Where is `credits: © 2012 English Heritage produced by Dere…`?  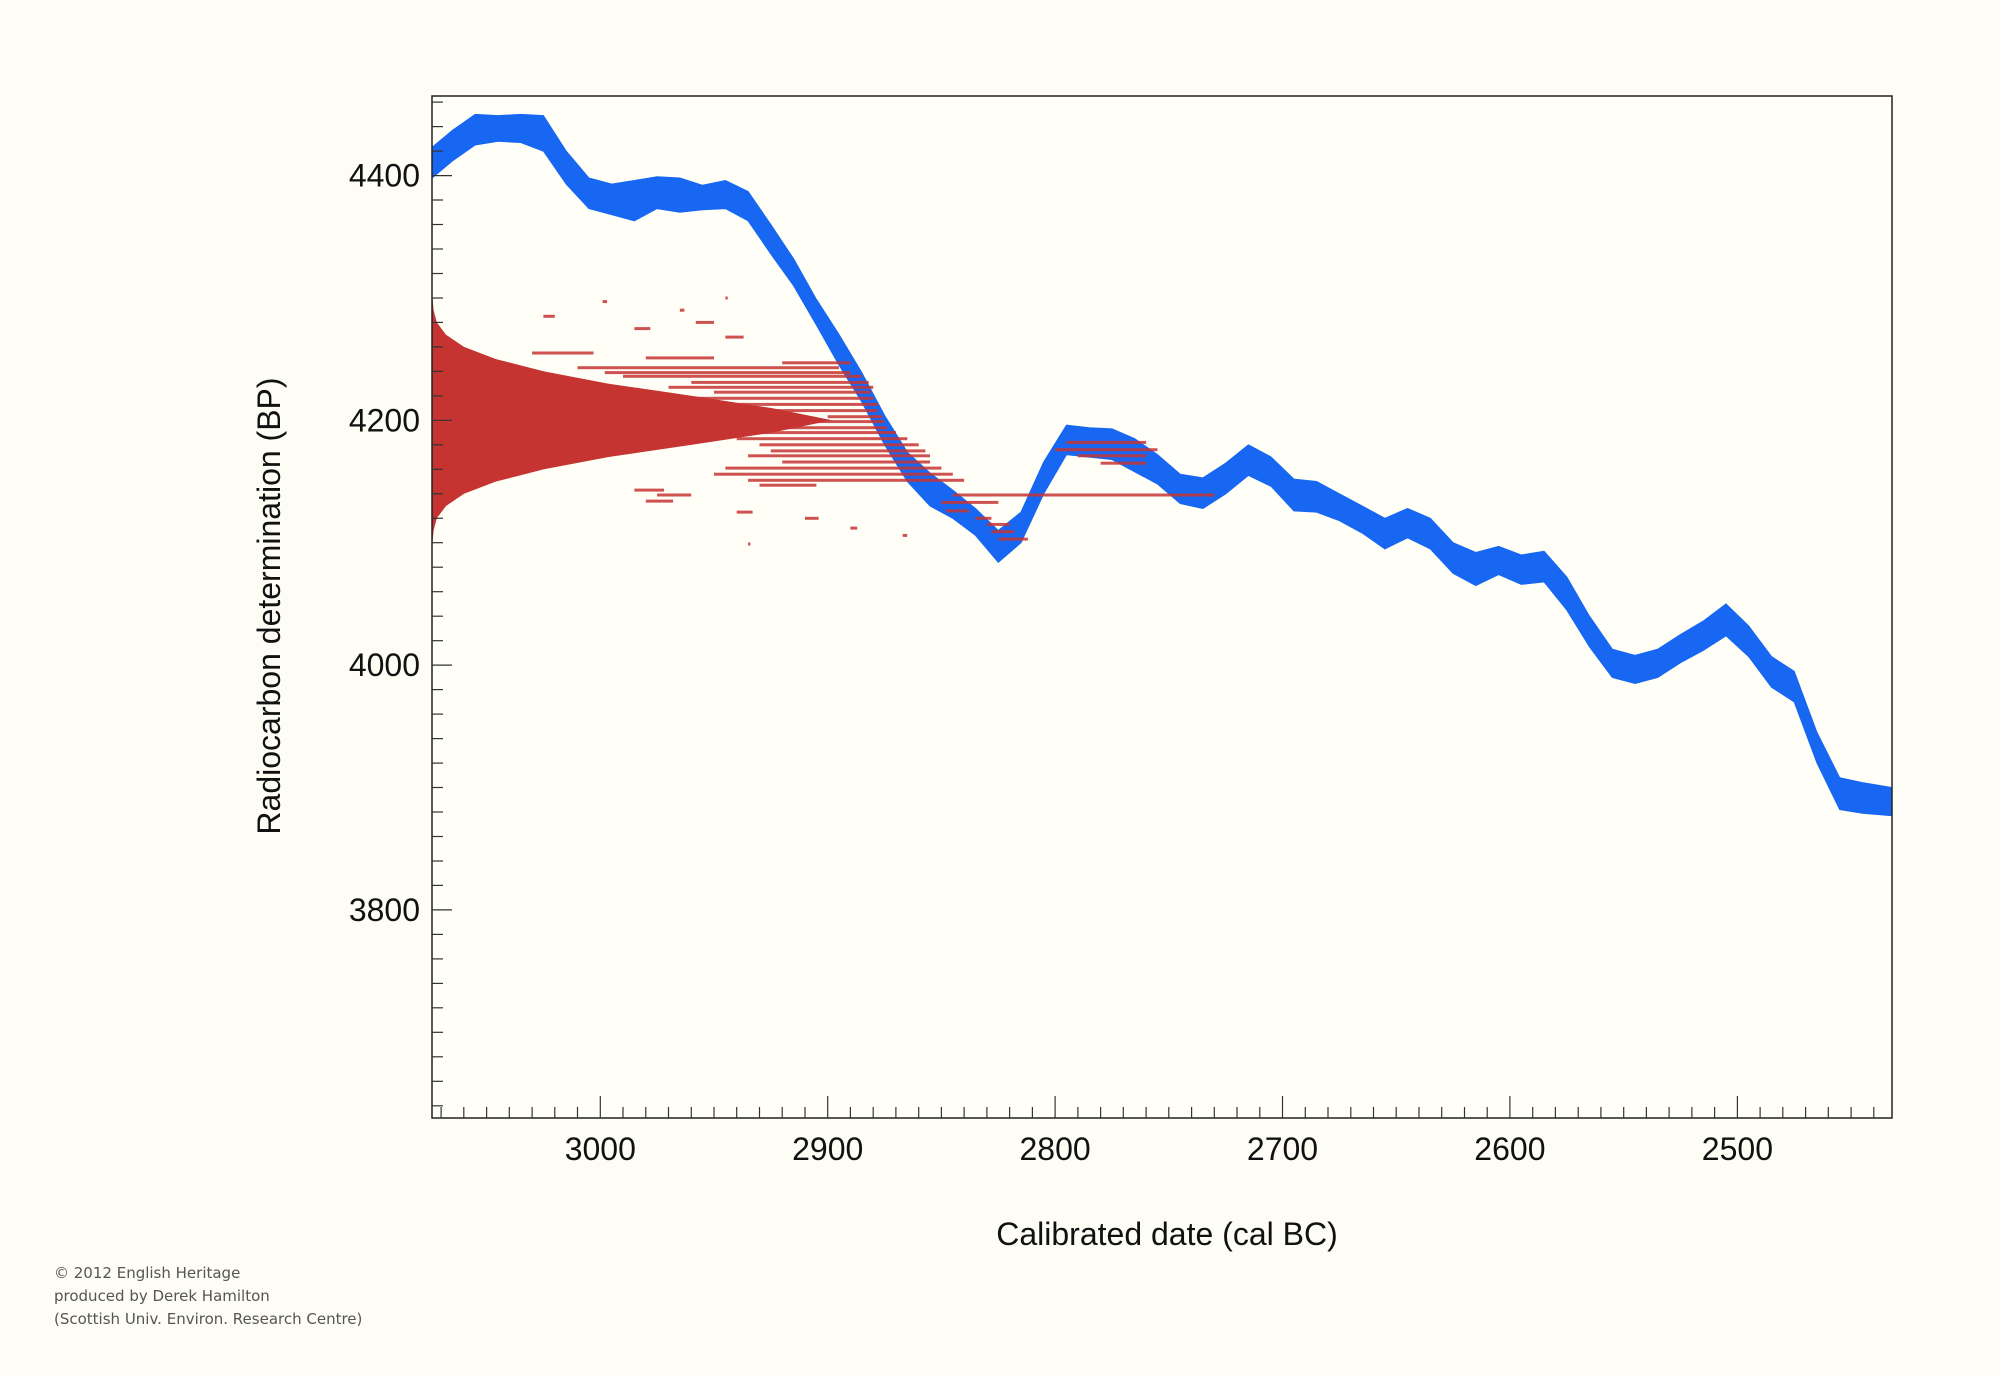
credits: © 2012 English Heritage produced by Dere… is located at coordinates (208, 1296).